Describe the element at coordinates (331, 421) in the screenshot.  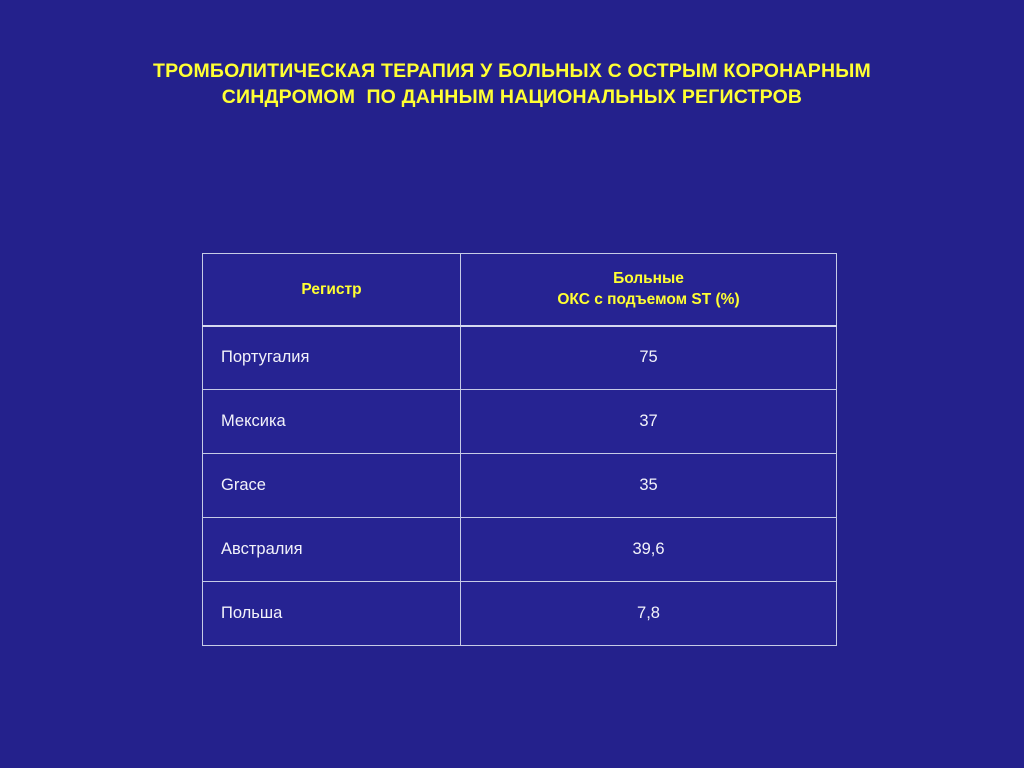
I see `registry-name: Мексика` at that location.